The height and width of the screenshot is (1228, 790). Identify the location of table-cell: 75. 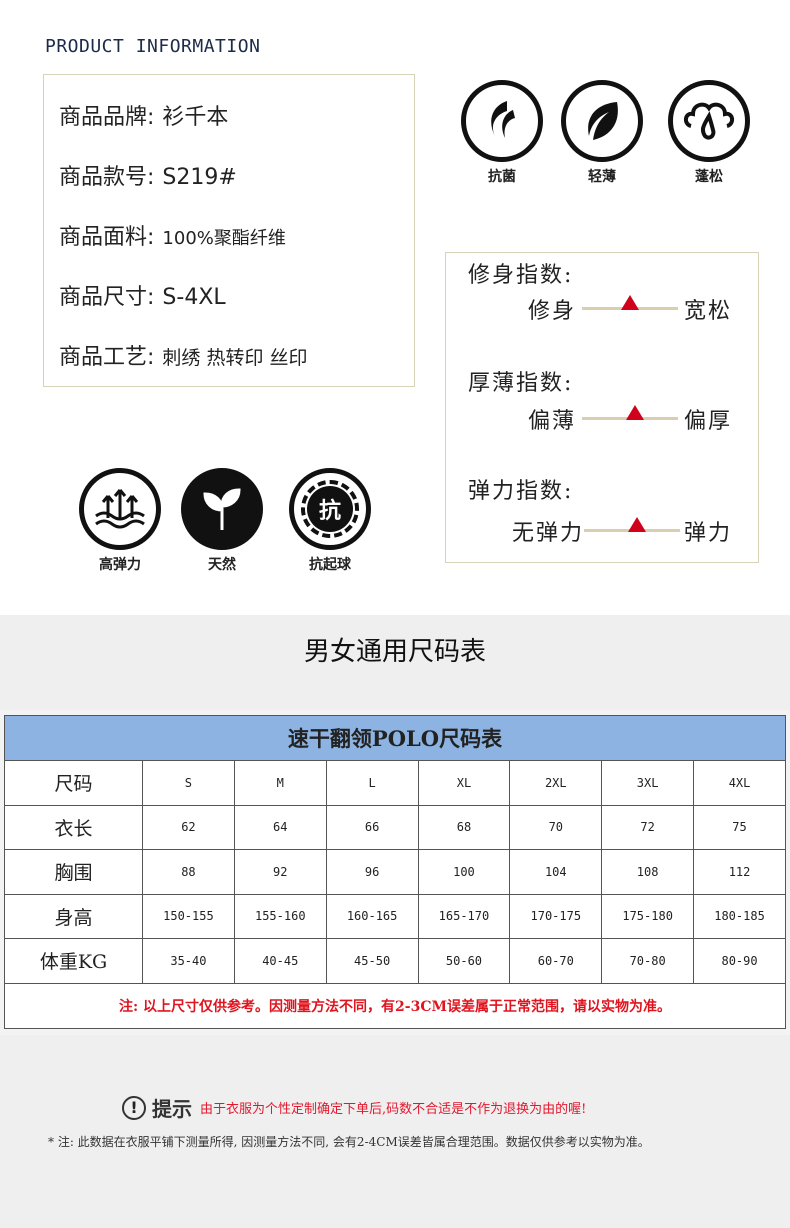
(739, 827).